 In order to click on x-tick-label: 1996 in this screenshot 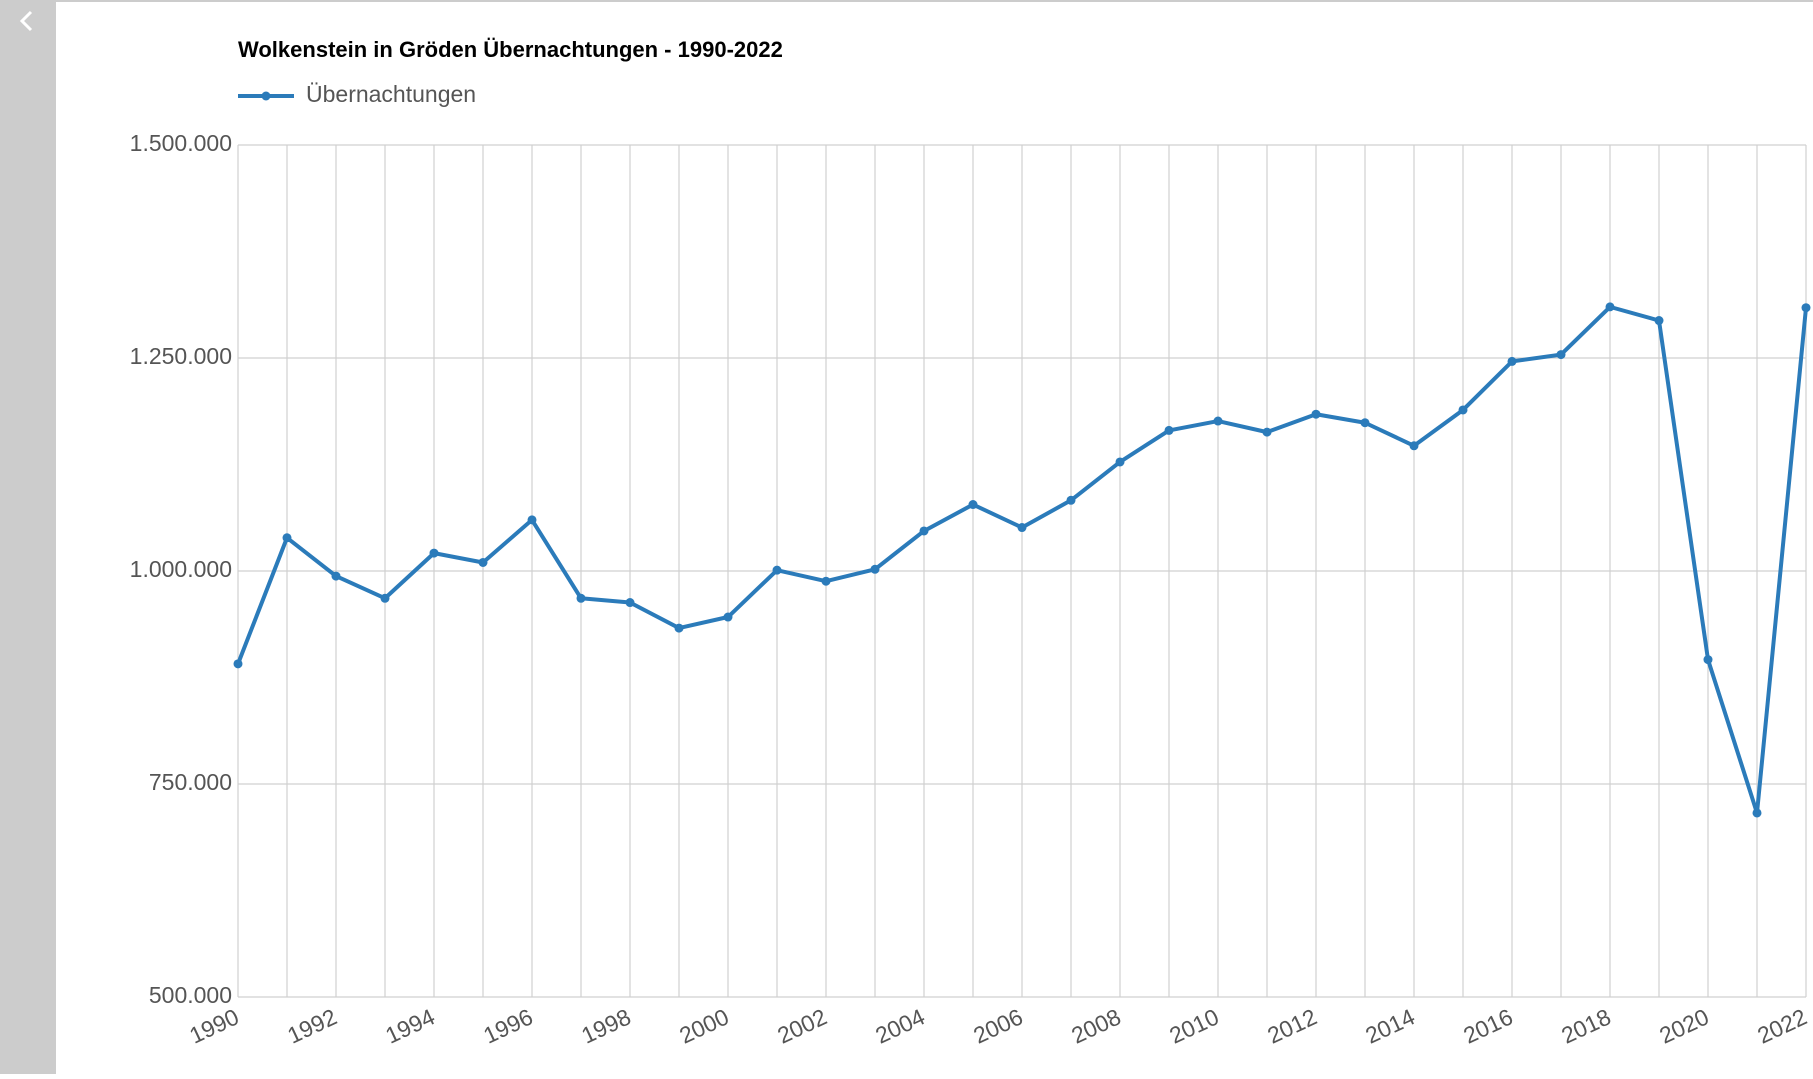, I will do `click(507, 1025)`.